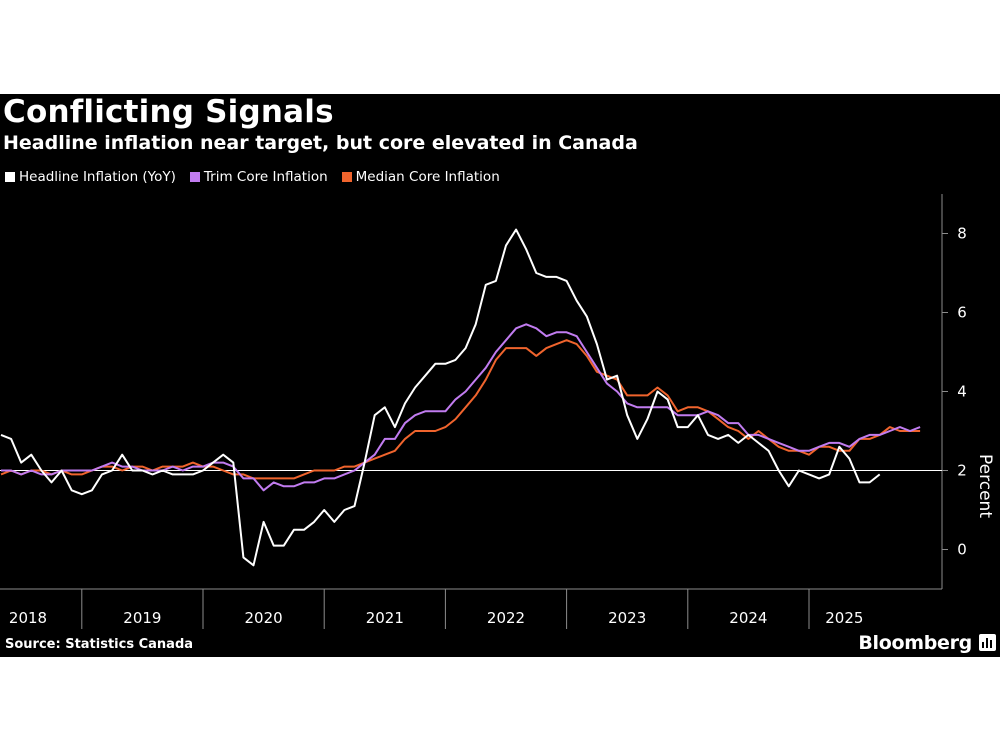  I want to click on legend-swatch-median-core, so click(346, 177).